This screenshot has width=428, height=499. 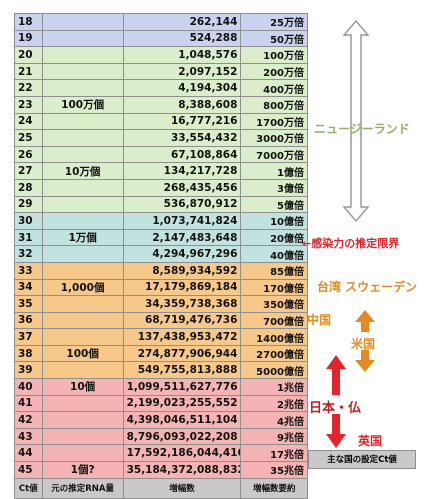 I want to click on amplification-summary-cell: 1億倍, so click(x=274, y=171).